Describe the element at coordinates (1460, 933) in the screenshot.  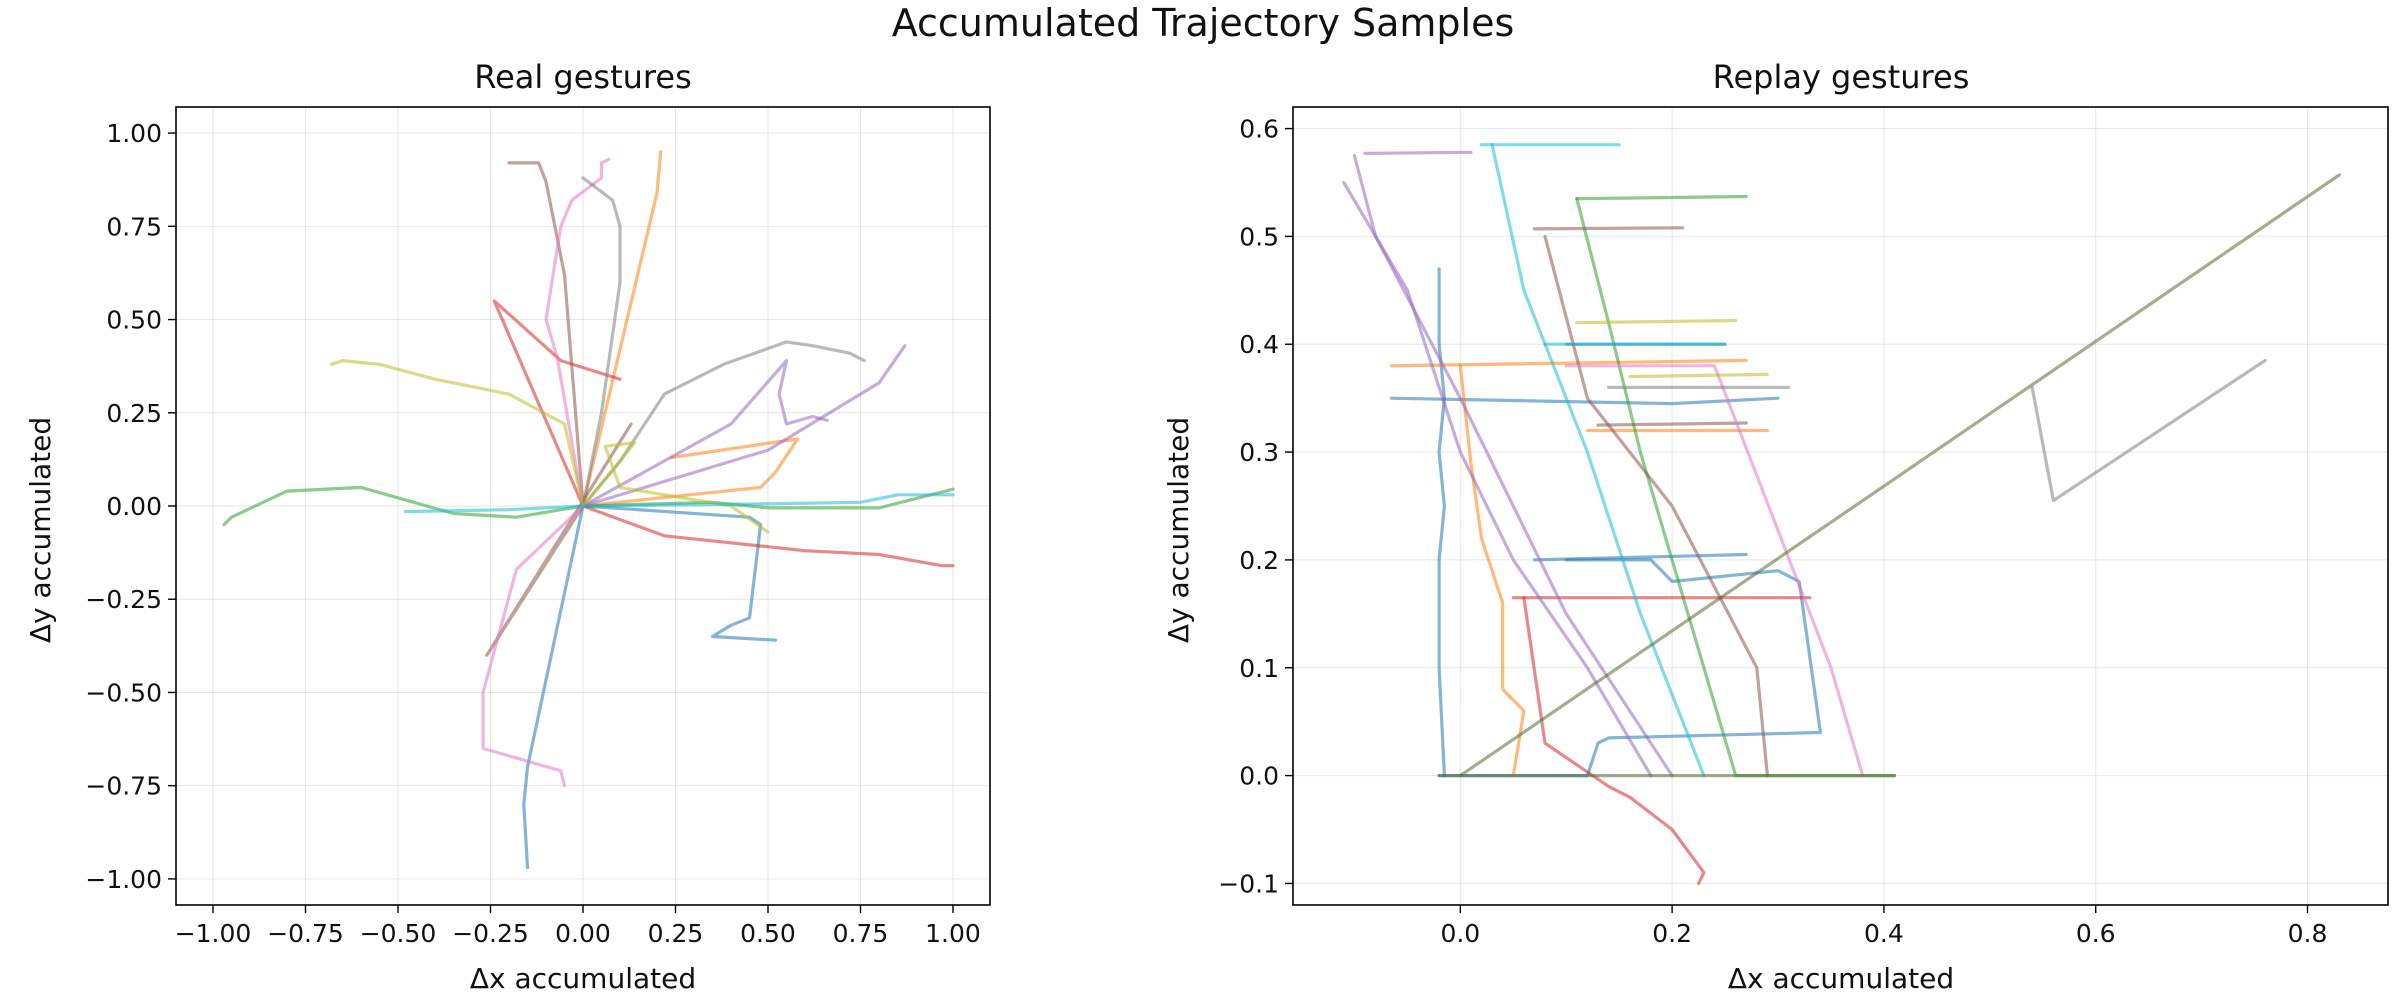
I see `replay-x-tick-label: 0.0` at that location.